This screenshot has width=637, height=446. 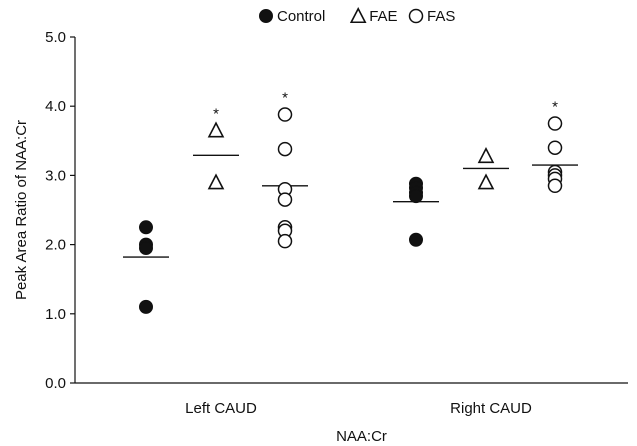 What do you see at coordinates (55, 37) in the screenshot?
I see `y-tick-label: 5.0` at bounding box center [55, 37].